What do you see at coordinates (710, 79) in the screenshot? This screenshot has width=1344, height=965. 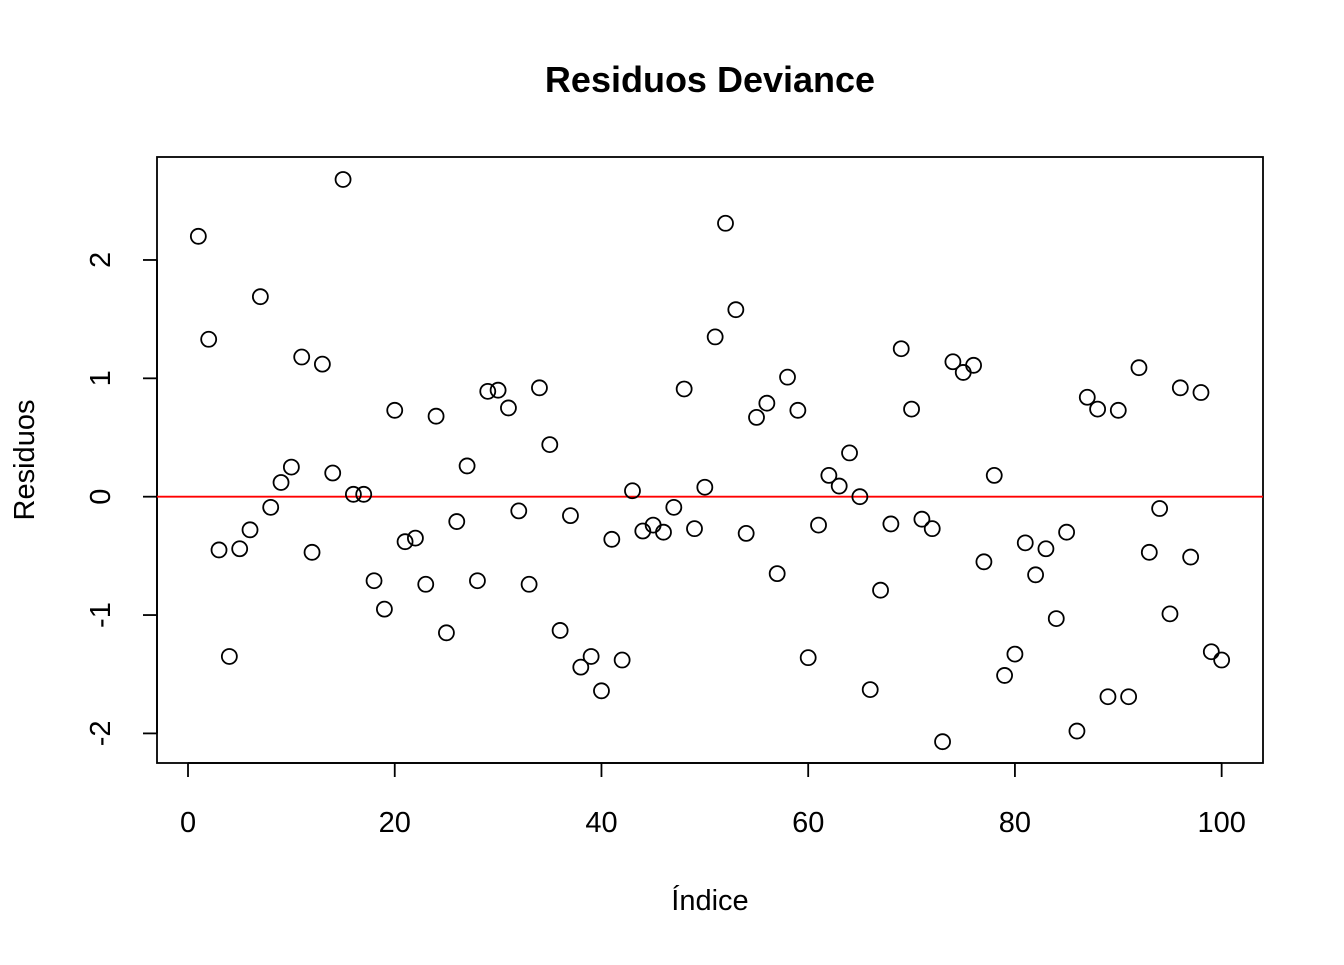 I see `chart-title: Residuos Deviance` at bounding box center [710, 79].